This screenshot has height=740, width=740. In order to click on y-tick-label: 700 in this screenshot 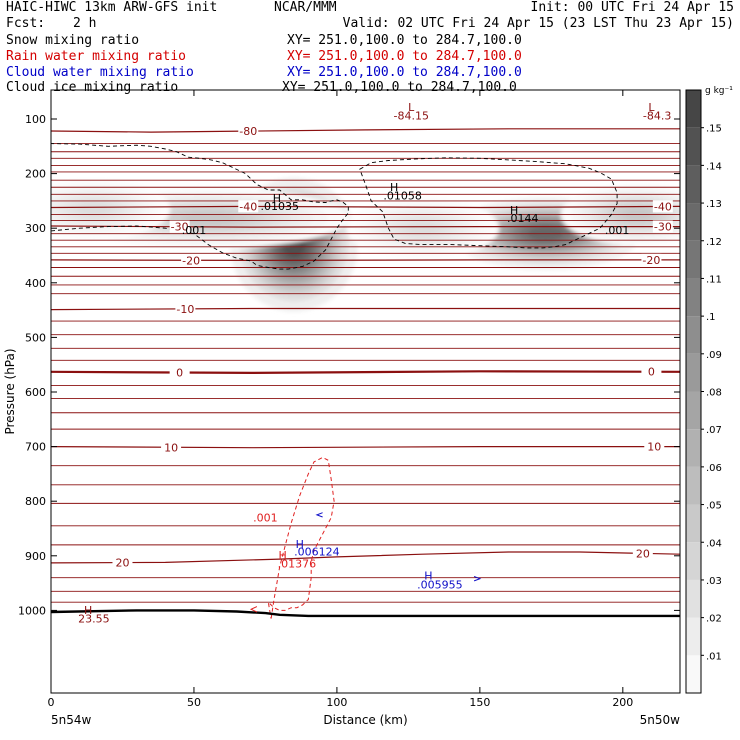, I will do `click(35, 447)`.